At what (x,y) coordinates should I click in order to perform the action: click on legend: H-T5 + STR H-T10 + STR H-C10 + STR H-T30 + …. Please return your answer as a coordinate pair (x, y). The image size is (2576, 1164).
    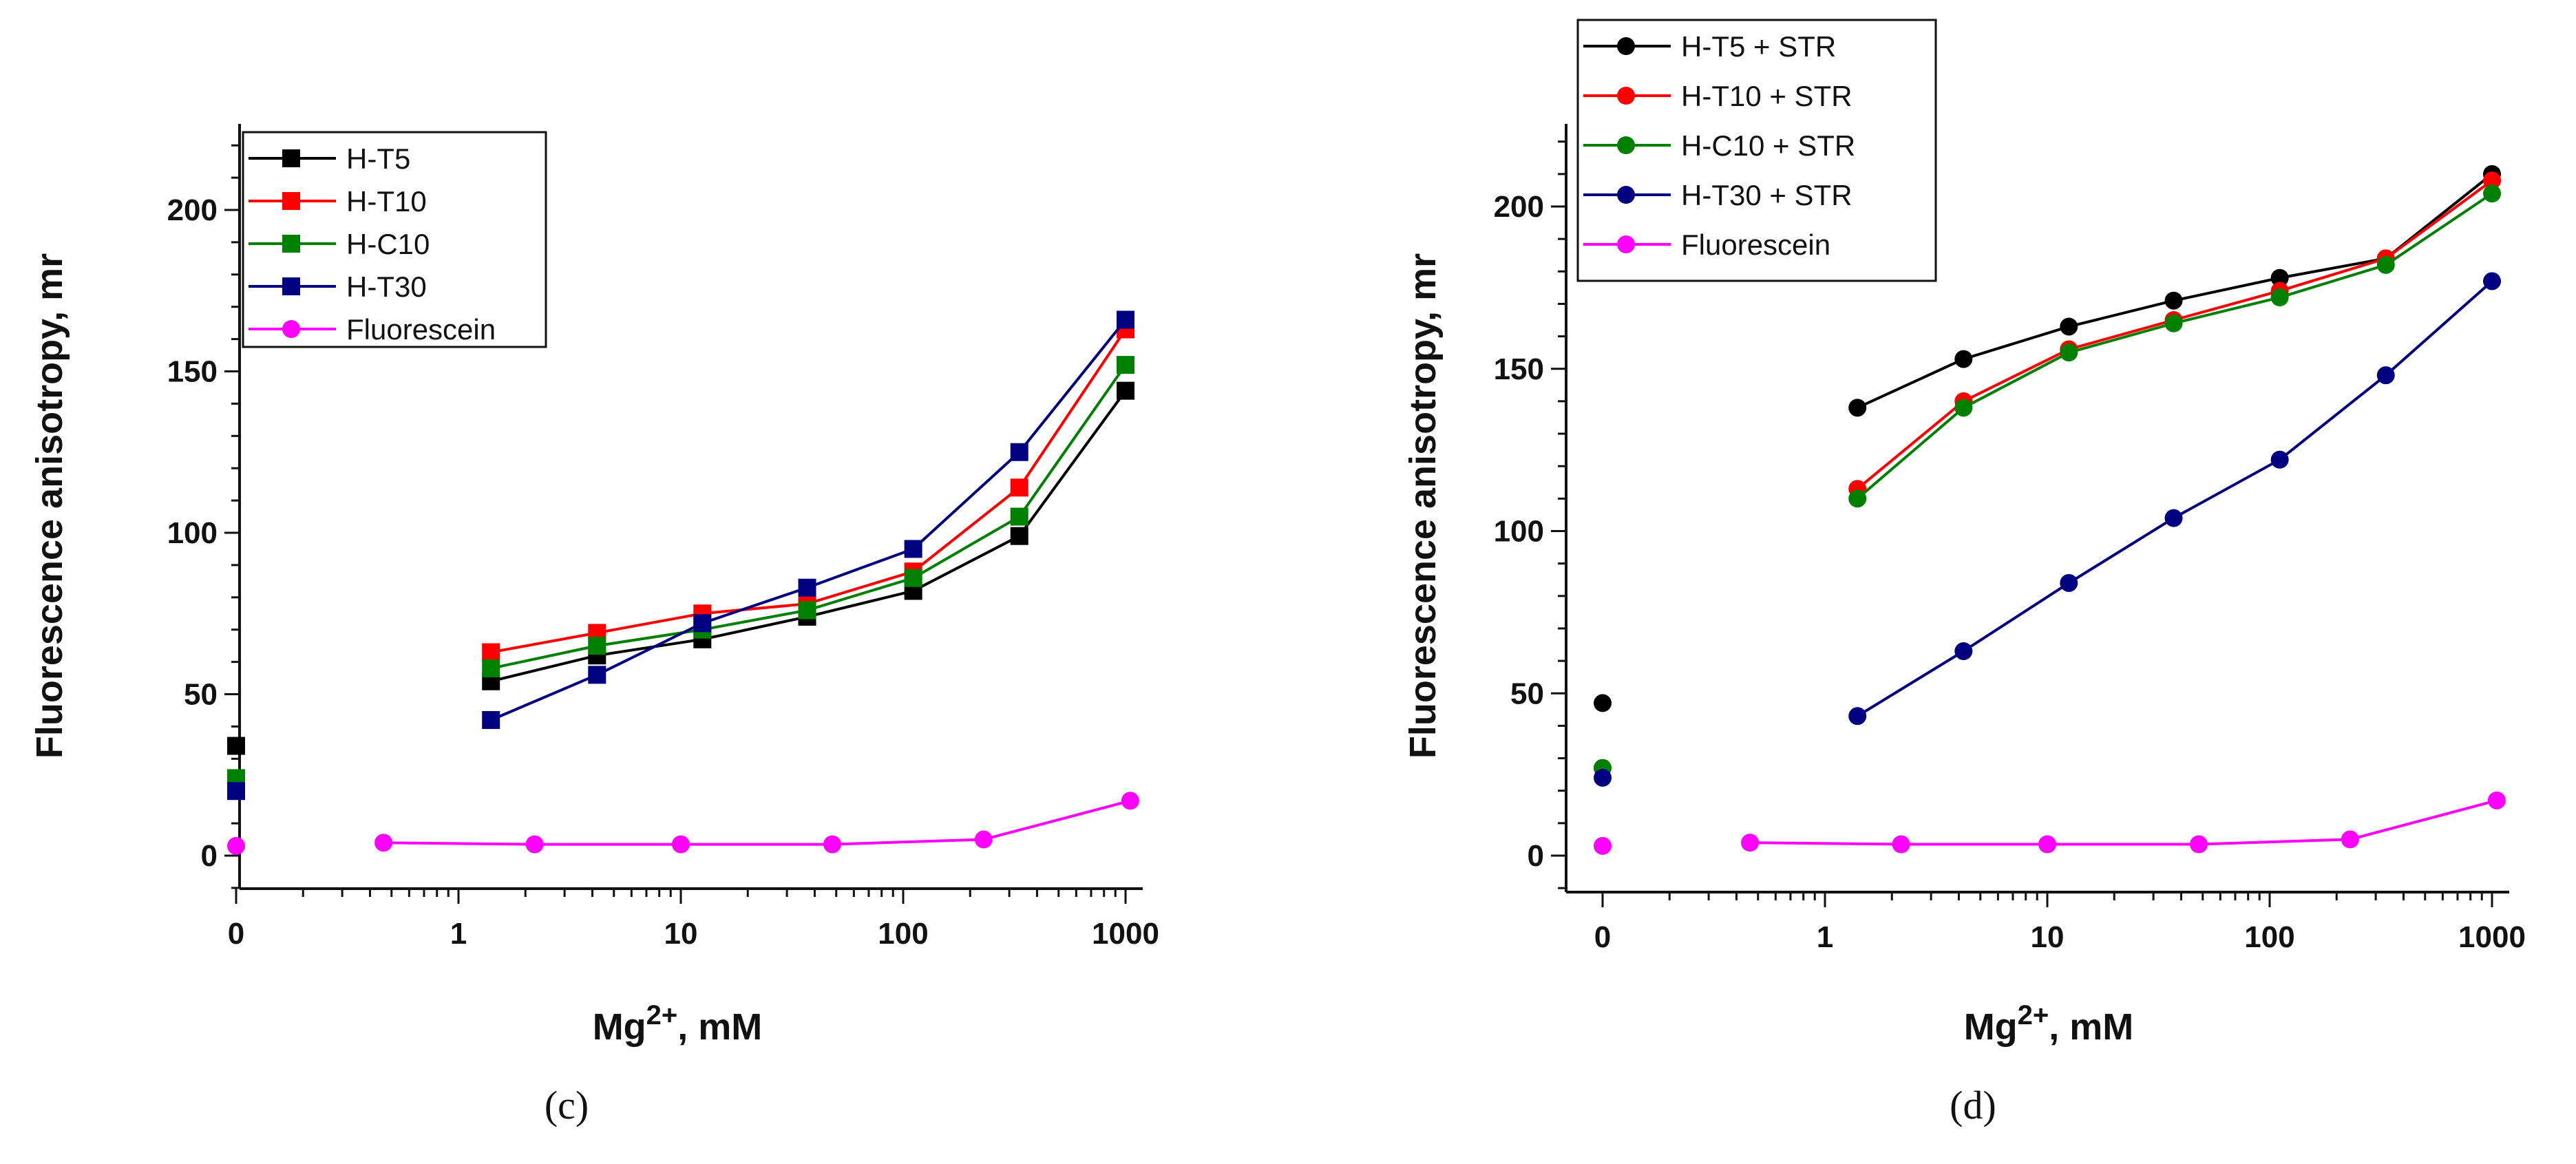
    Looking at the image, I should click on (1757, 150).